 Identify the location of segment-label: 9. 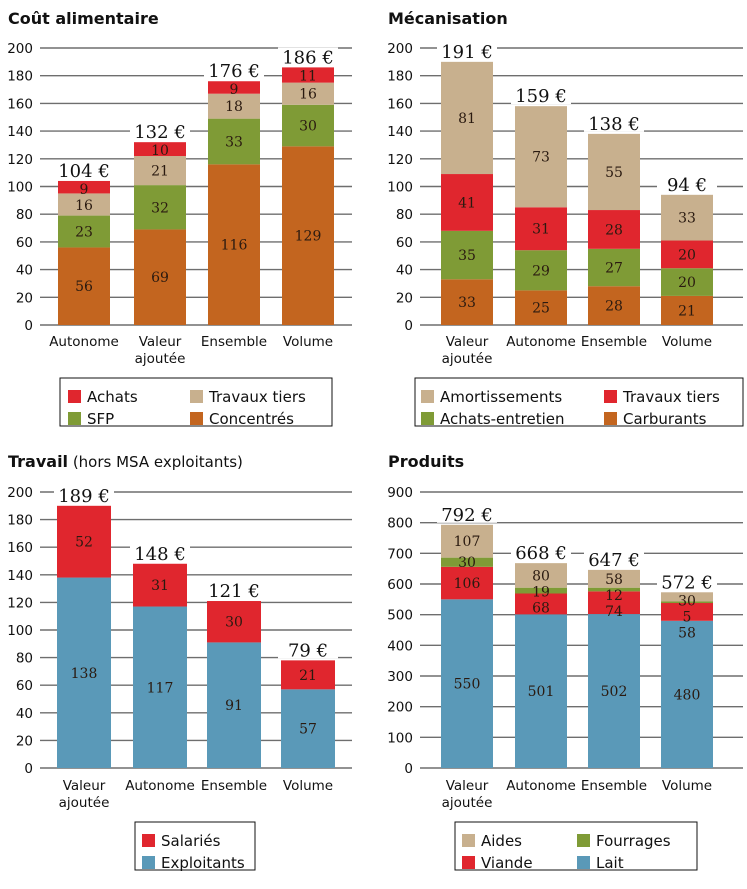
(84, 190).